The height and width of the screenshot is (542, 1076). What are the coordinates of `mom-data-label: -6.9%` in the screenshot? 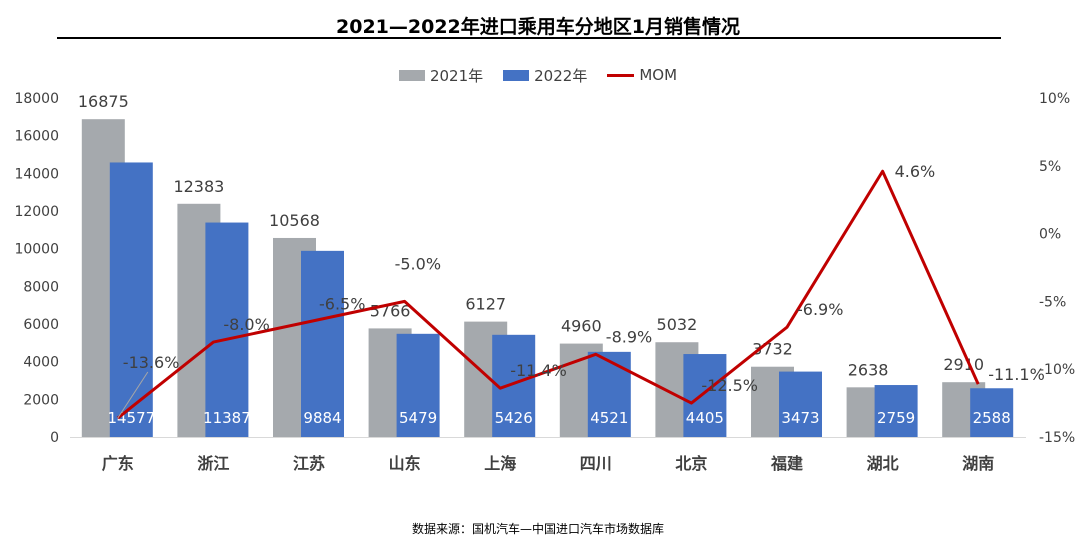 It's located at (820, 309).